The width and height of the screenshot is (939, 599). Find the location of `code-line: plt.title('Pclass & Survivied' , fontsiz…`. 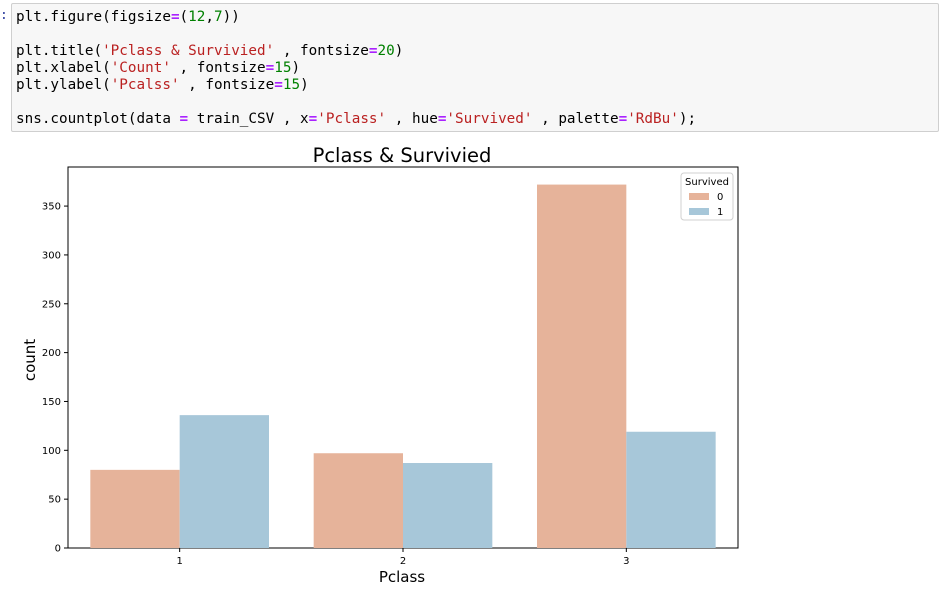

code-line: plt.title('Pclass & Survivied' , fontsiz… is located at coordinates (209, 51).